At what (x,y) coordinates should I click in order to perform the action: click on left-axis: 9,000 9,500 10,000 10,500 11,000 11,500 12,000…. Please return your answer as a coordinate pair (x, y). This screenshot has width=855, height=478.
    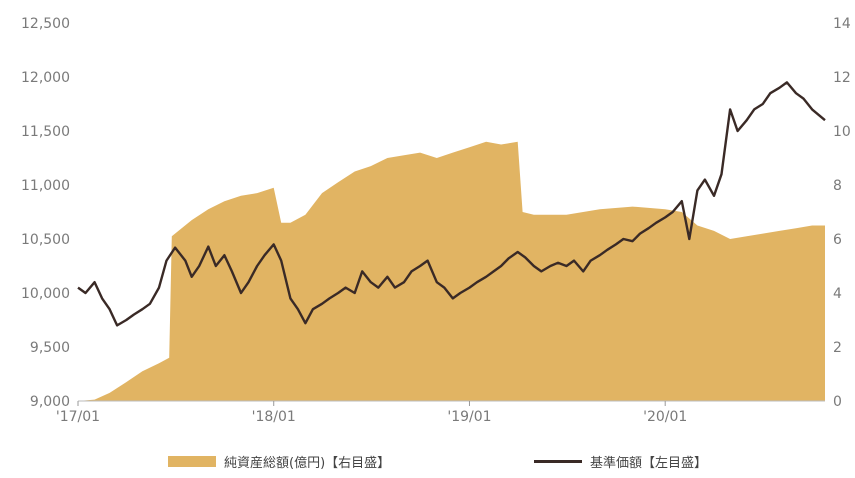
    Looking at the image, I should click on (45, 213).